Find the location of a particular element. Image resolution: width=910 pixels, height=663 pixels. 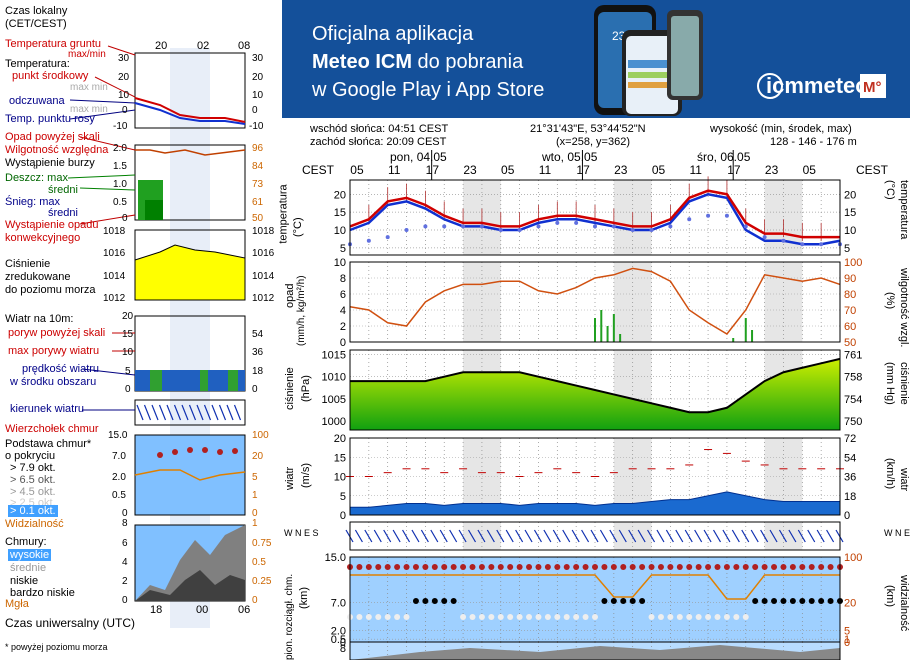

high-cloud-label: wysokie is located at coordinates (30, 555).